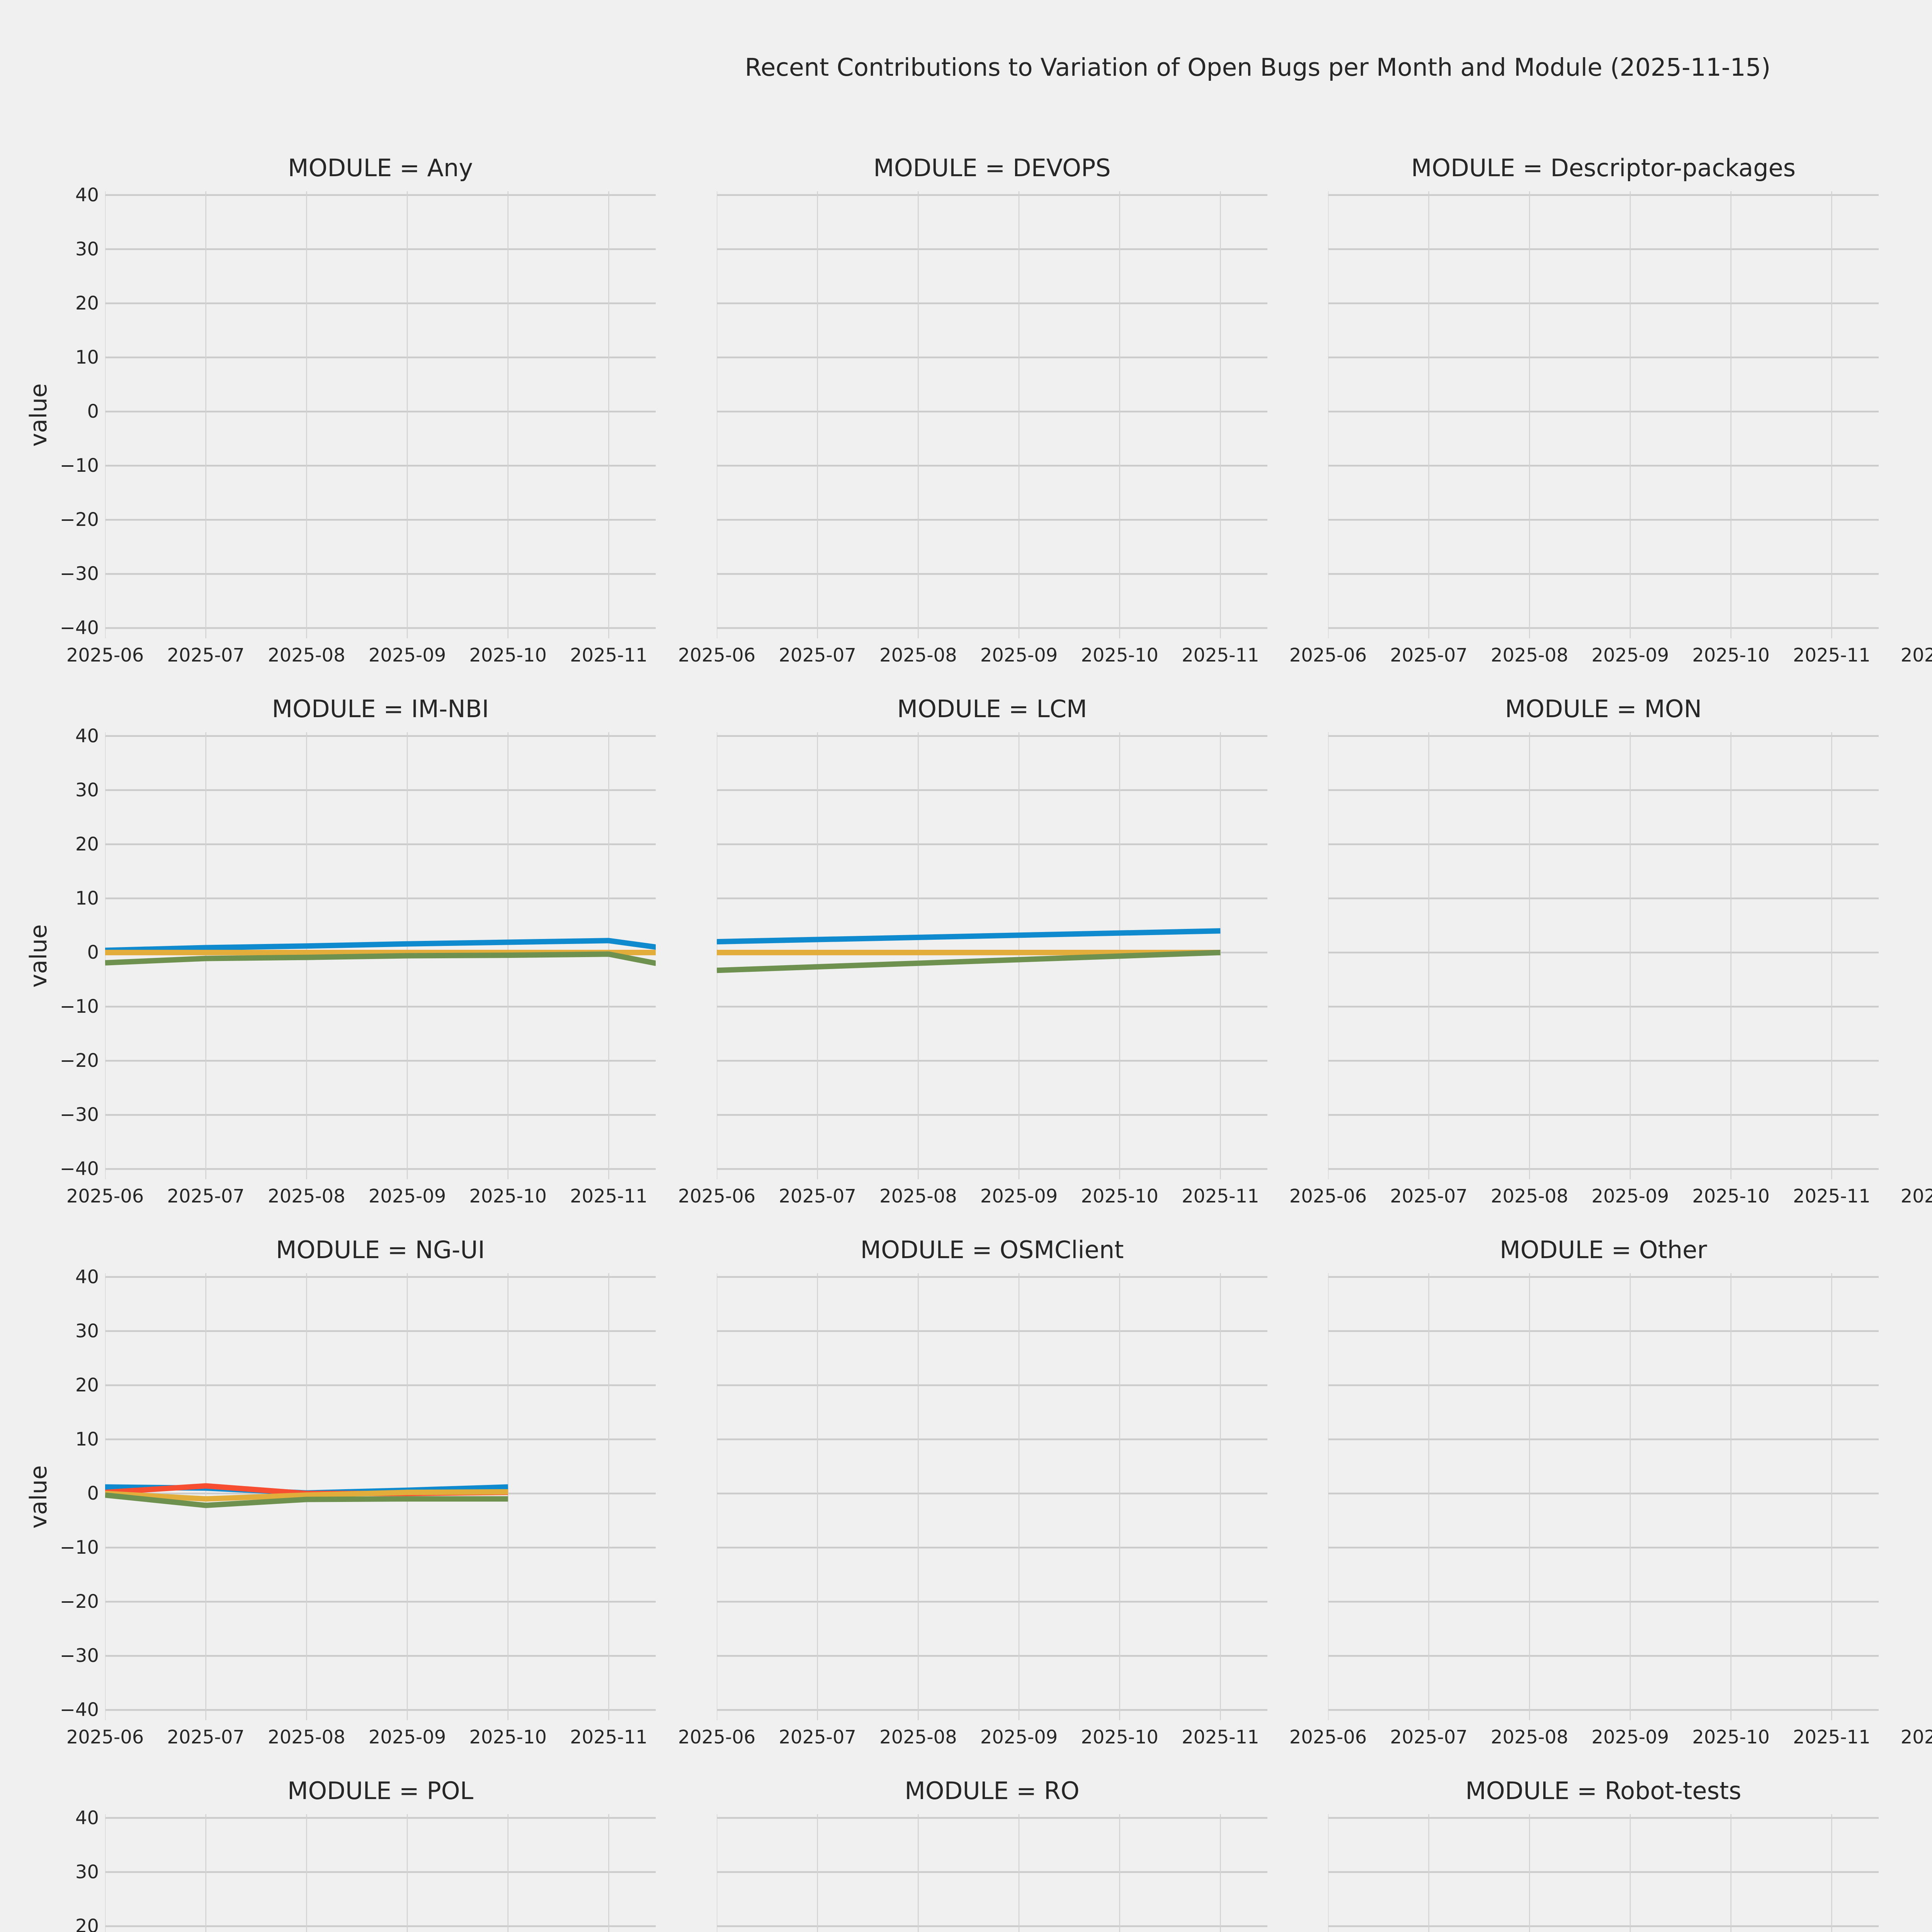  What do you see at coordinates (1603, 956) in the screenshot?
I see `plot-area-MON` at bounding box center [1603, 956].